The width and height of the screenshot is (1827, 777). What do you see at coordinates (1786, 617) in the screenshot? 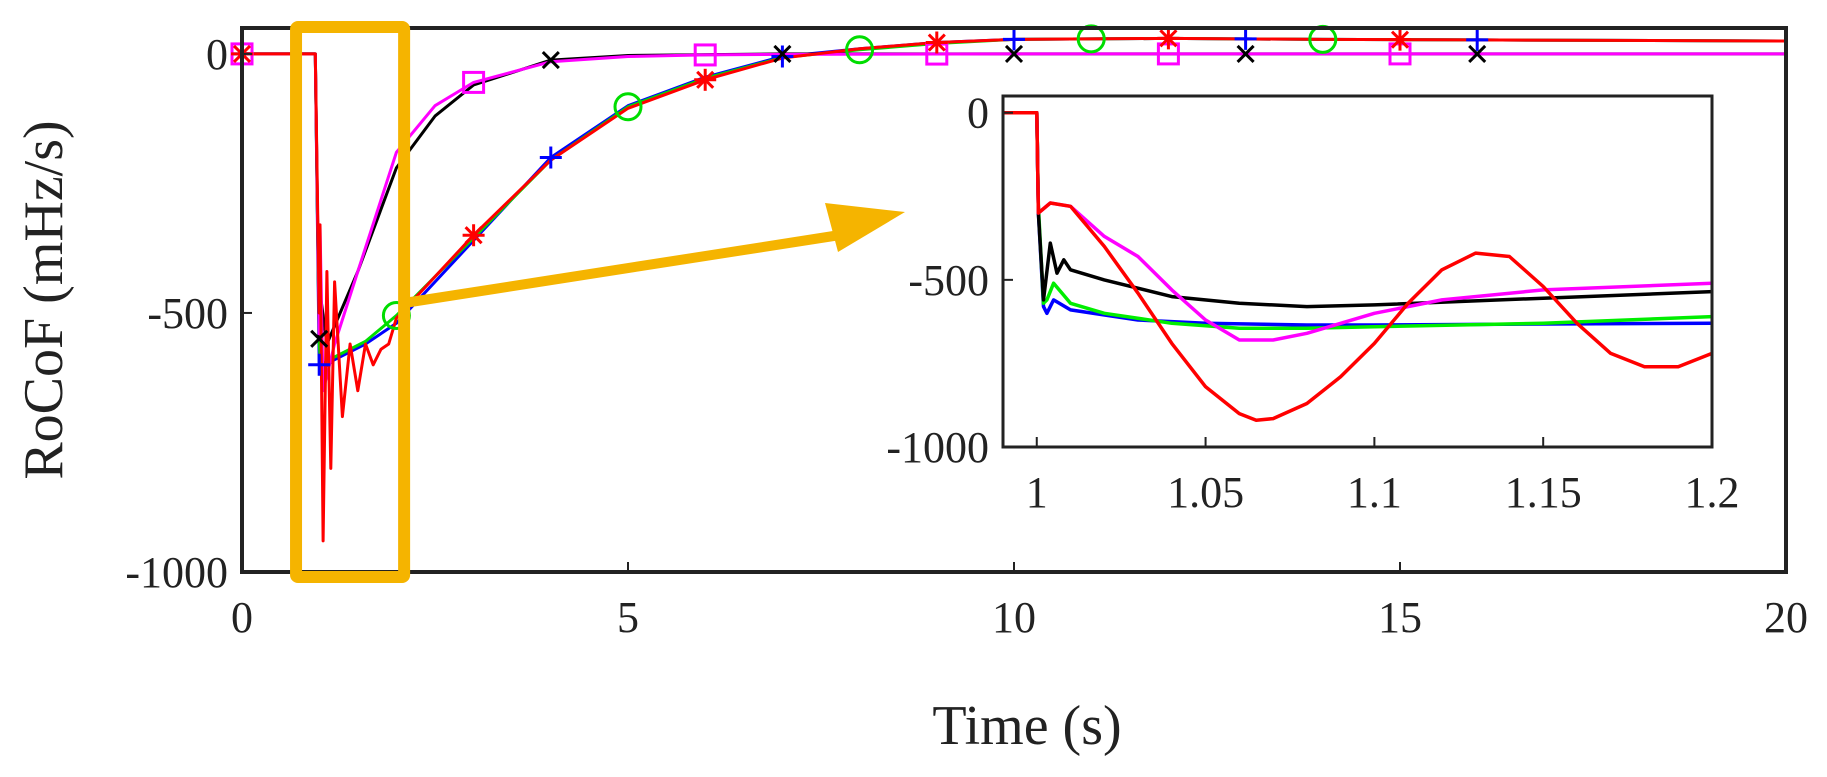
I see `main-xtick-label-4: 20` at bounding box center [1786, 617].